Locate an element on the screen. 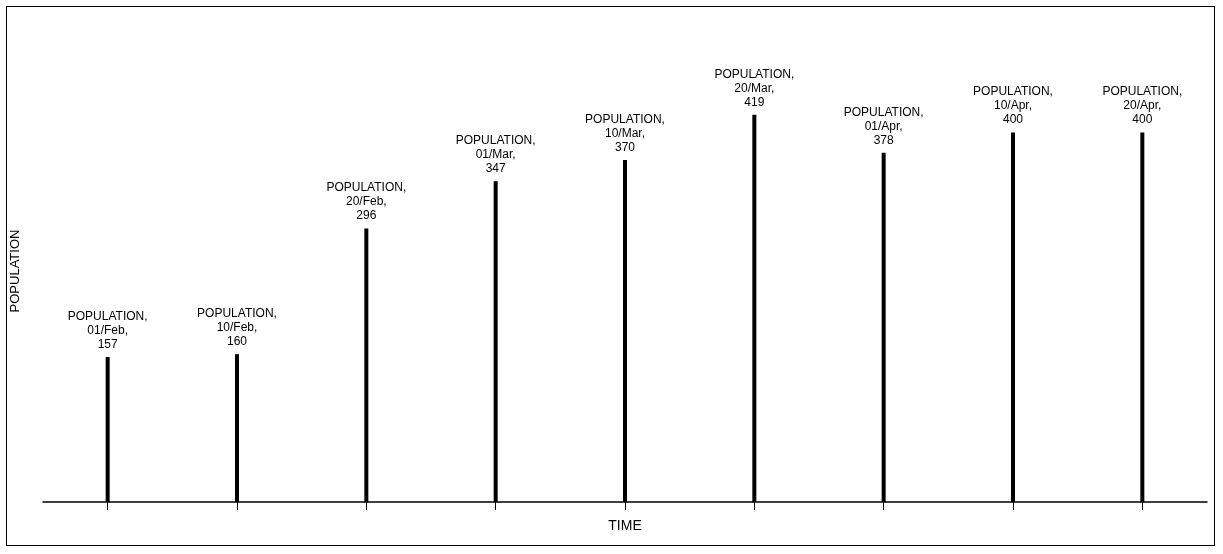 The image size is (1223, 554). data-label: 378 is located at coordinates (883, 139).